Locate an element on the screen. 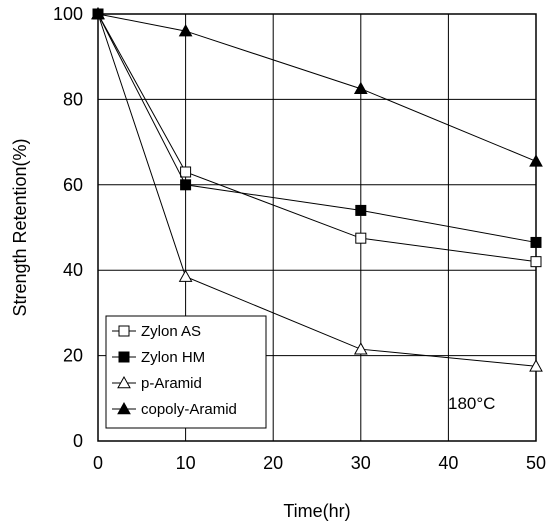  legend-item-zylon-hm: Zylon HM is located at coordinates (158, 357).